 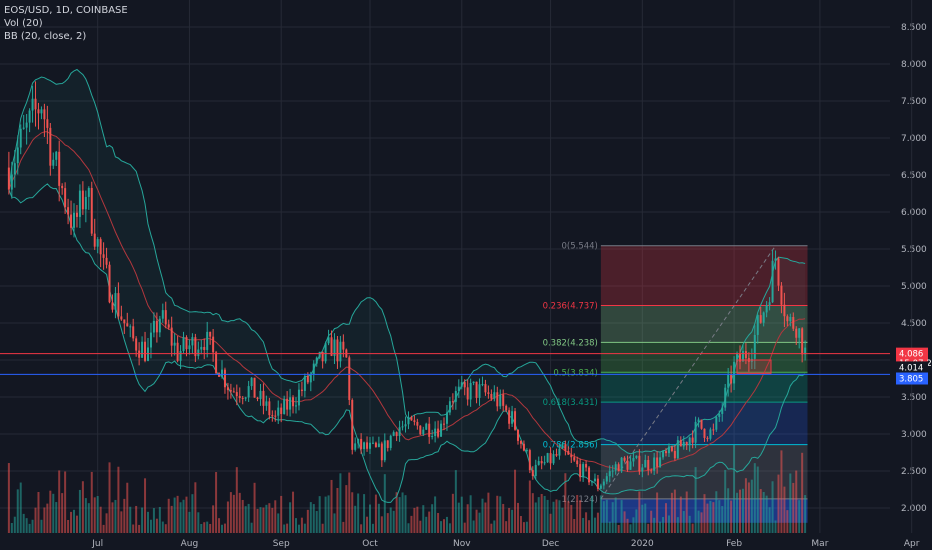 I want to click on x-tick-label: Feb, so click(x=734, y=544).